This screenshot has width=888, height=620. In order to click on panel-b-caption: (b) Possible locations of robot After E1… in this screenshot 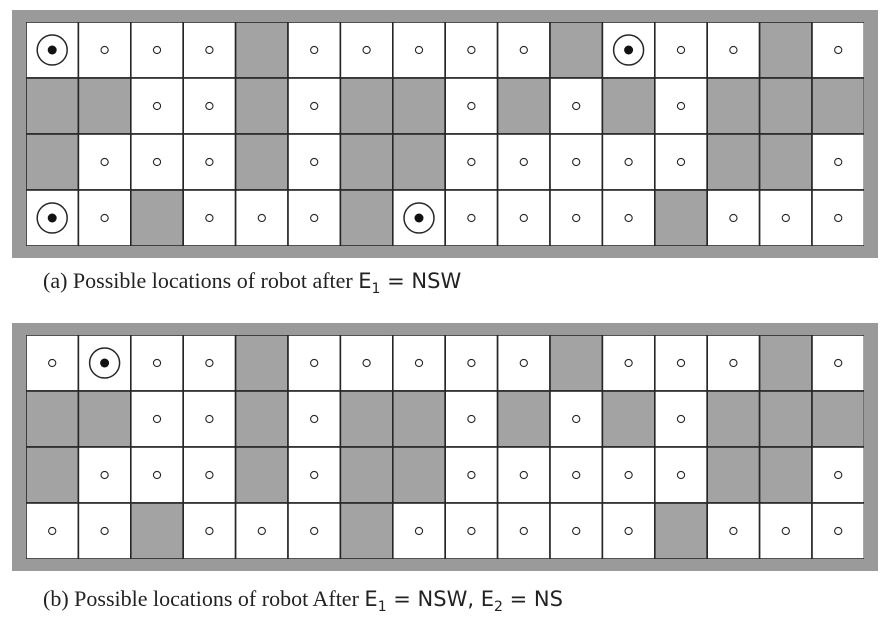, I will do `click(303, 600)`.